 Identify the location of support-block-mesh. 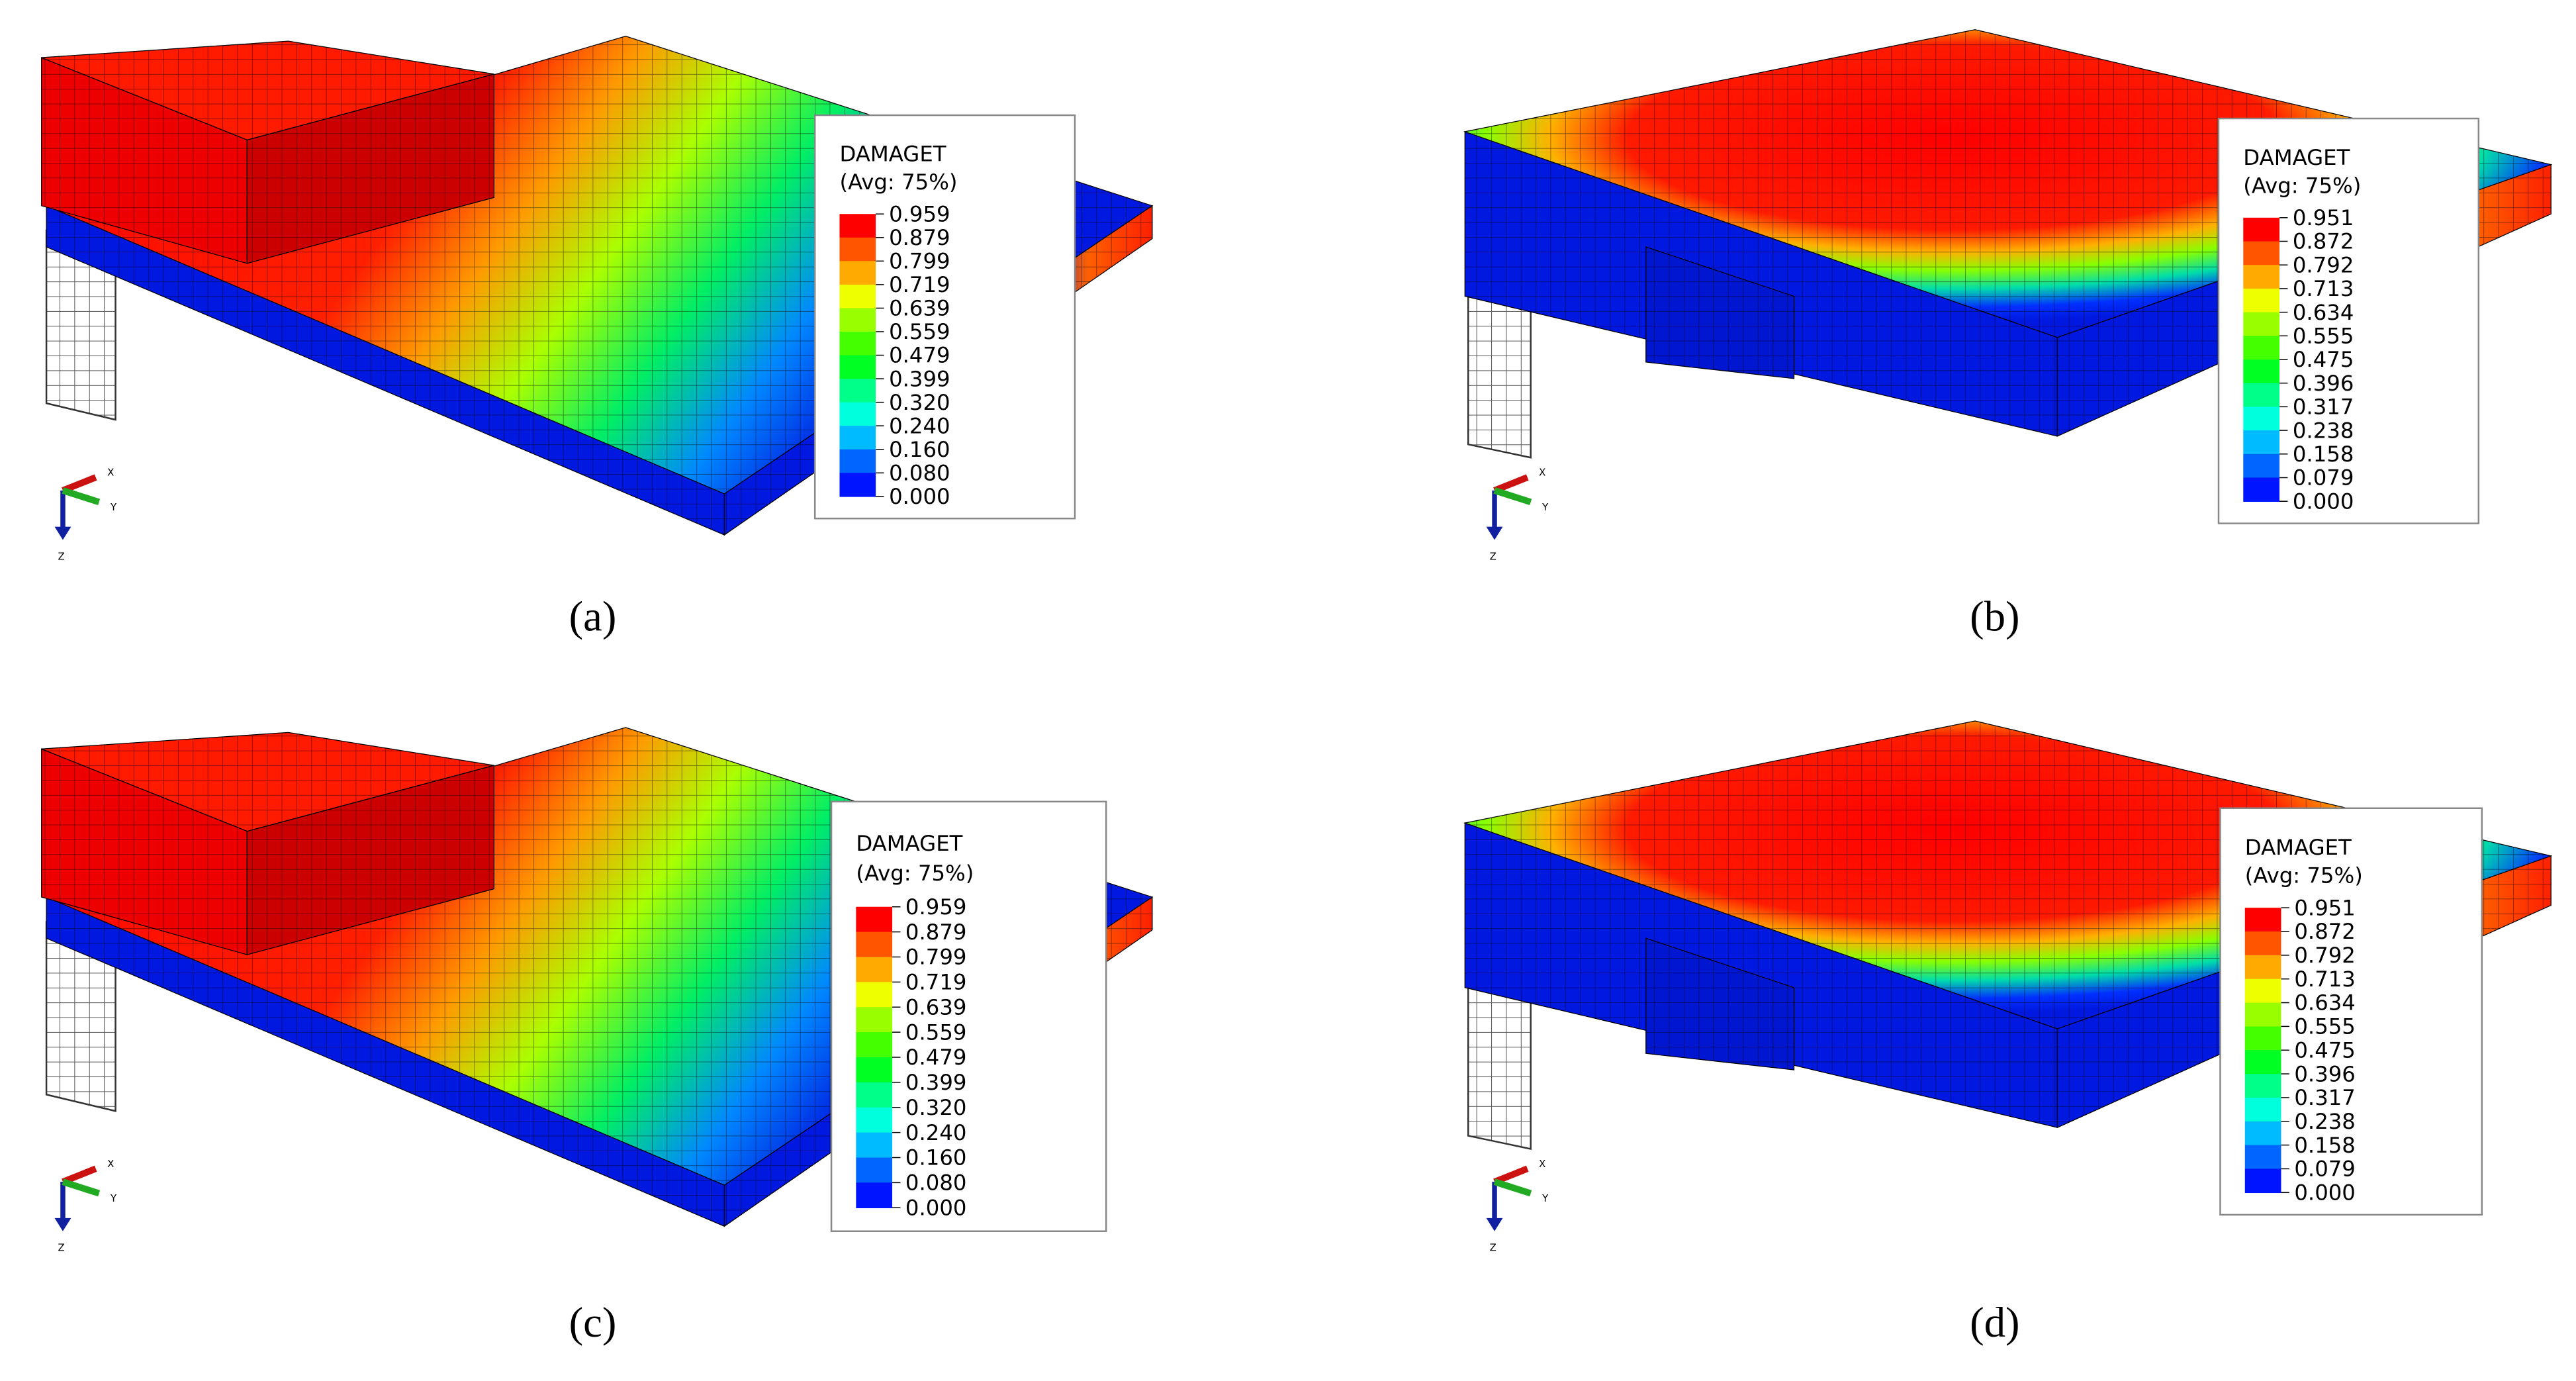
(1719, 312).